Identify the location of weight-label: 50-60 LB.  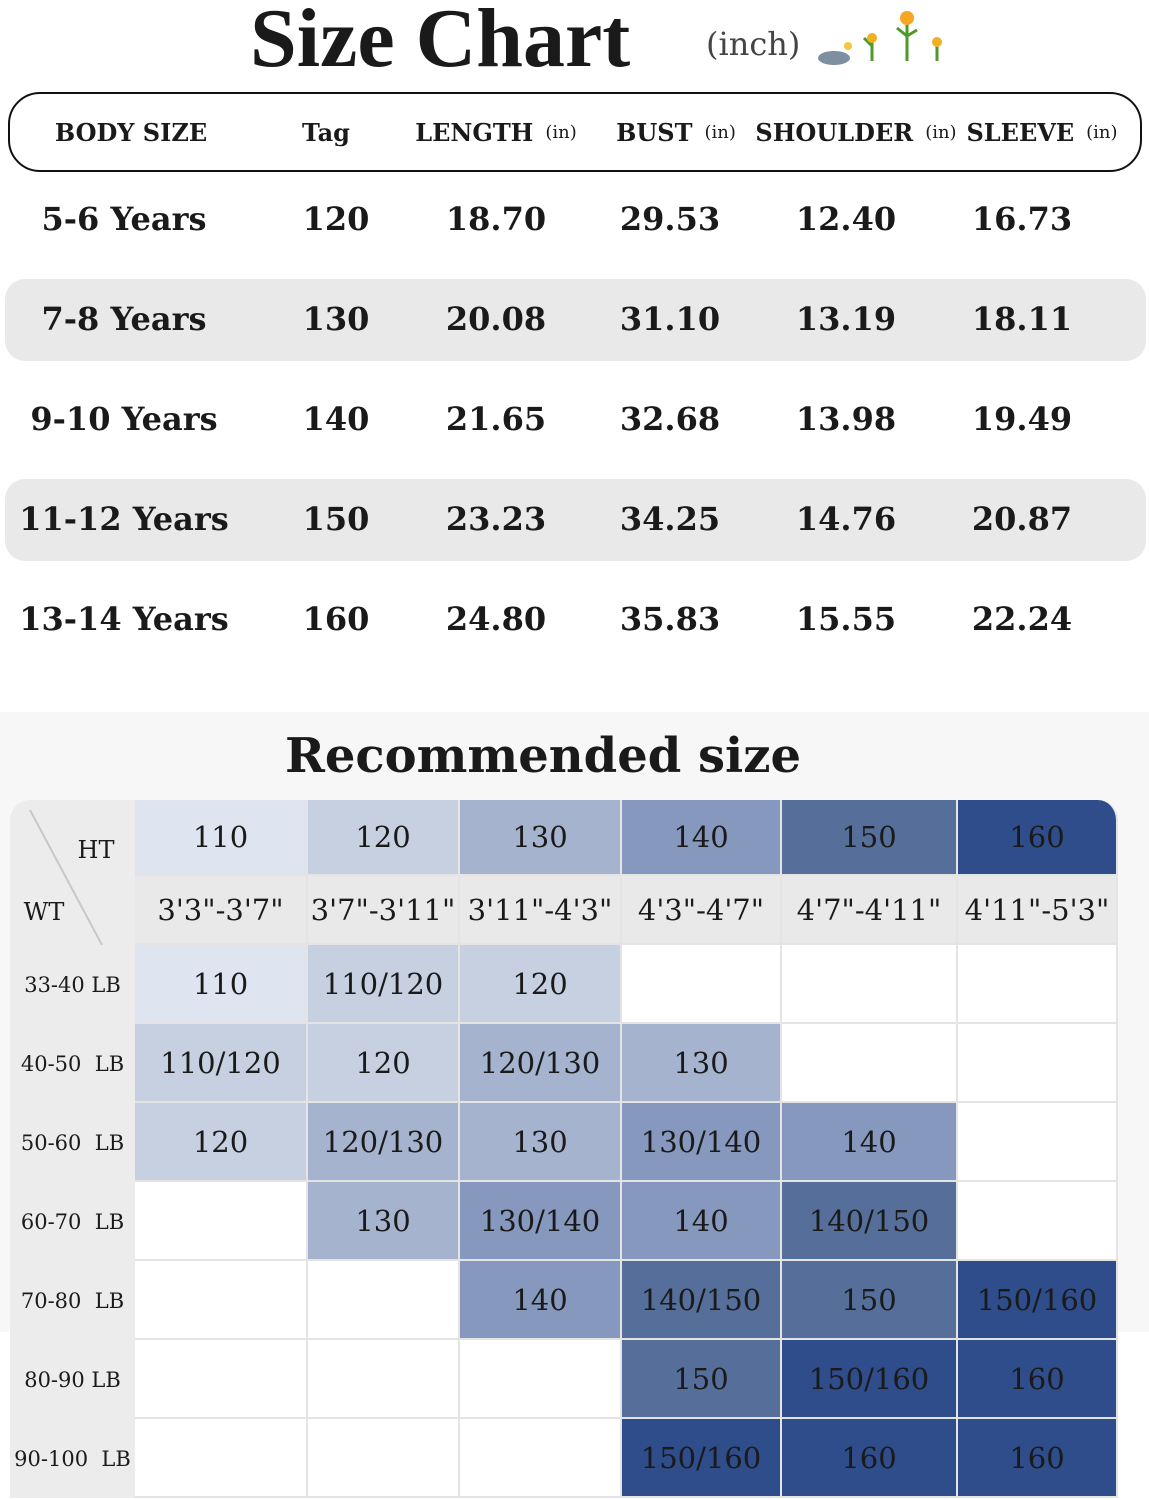
(72, 1142).